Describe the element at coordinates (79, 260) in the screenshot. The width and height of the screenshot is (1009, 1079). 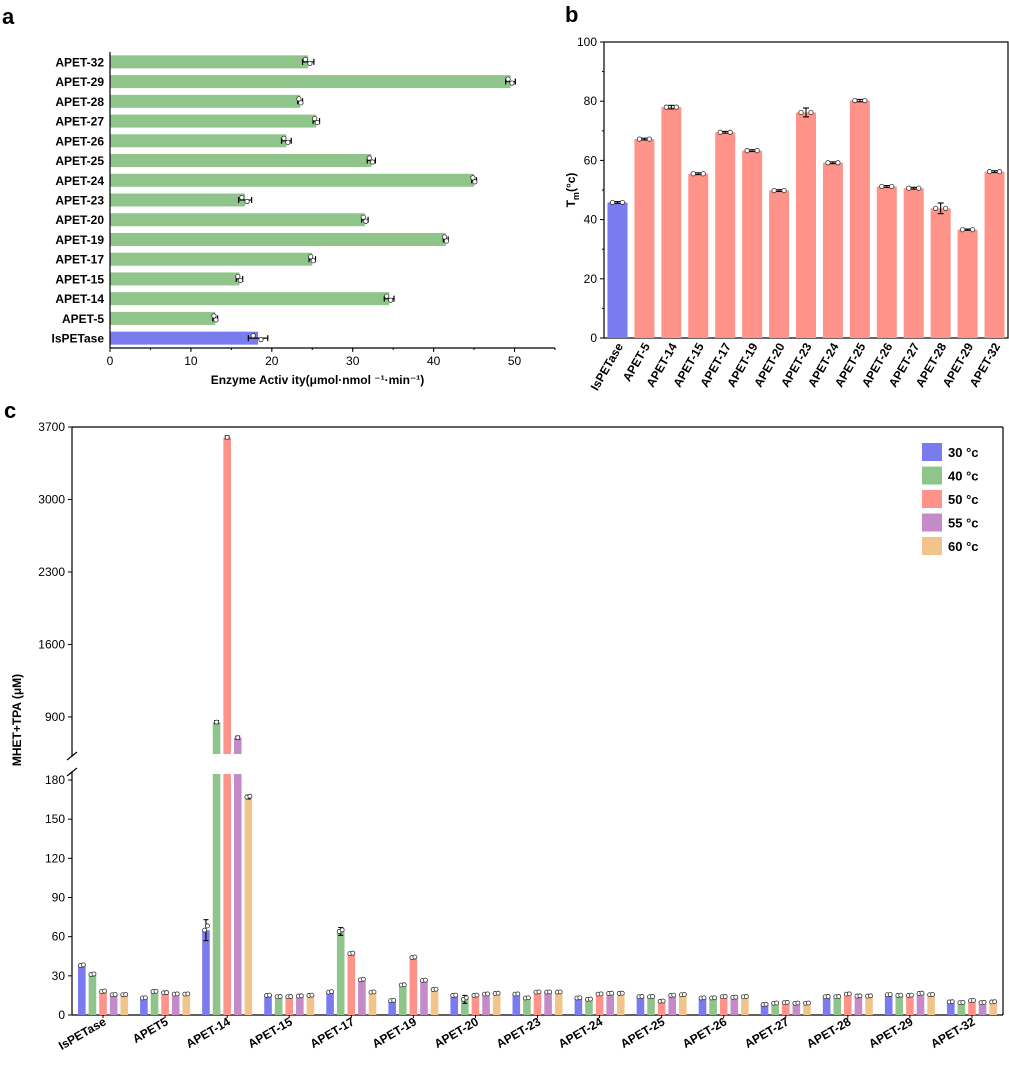
I see `a-category-label-10: APET-17` at that location.